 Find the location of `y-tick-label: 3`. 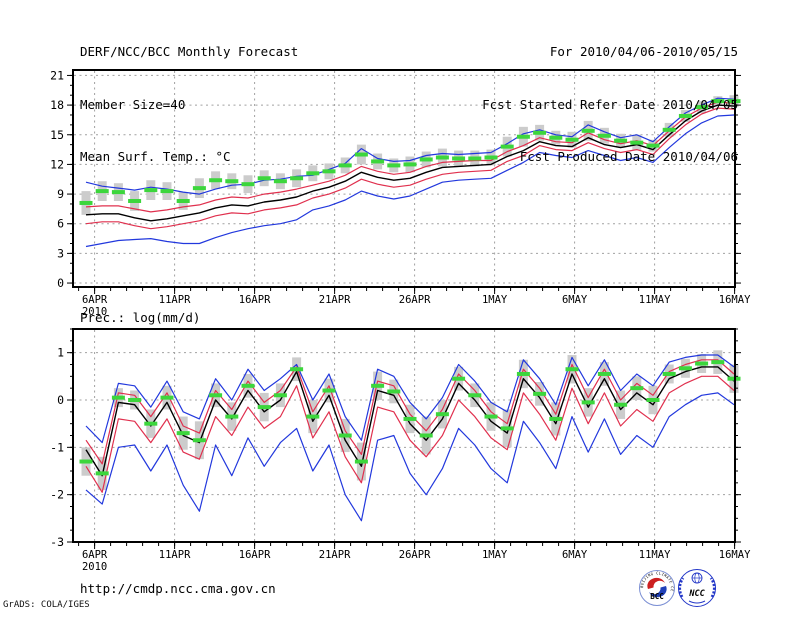

y-tick-label: 3 is located at coordinates (60, 253).